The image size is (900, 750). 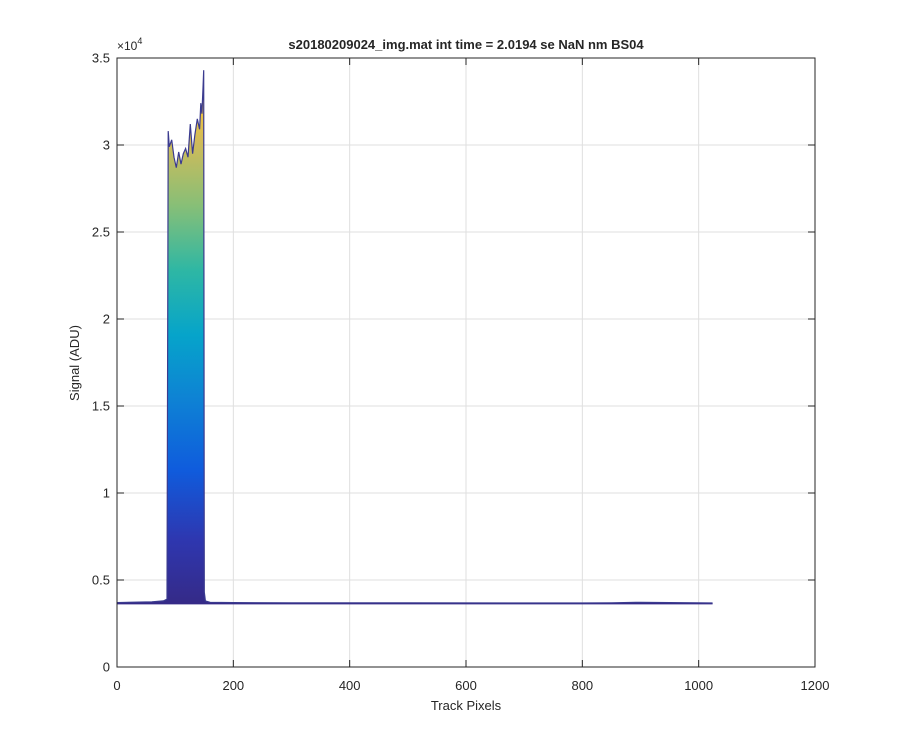 What do you see at coordinates (106, 145) in the screenshot?
I see `y-tick-label: 3` at bounding box center [106, 145].